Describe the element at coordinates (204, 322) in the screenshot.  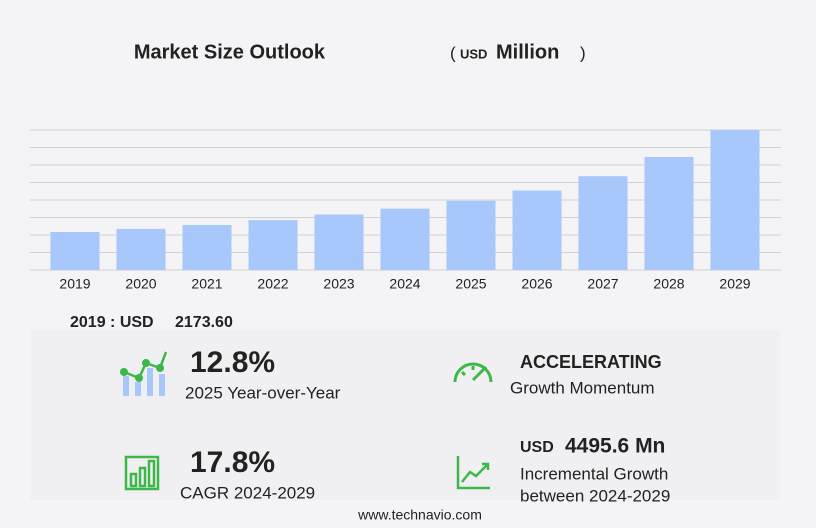
I see `base-value: 2173.60` at that location.